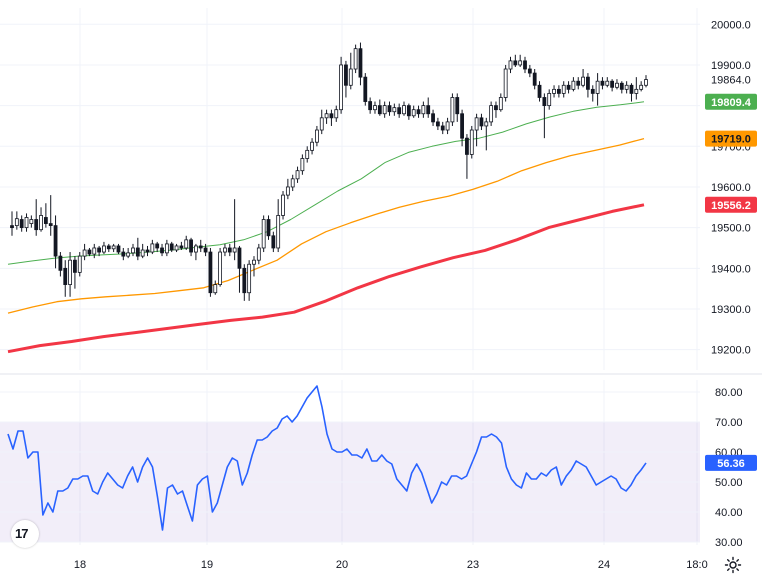 This screenshot has width=762, height=581. I want to click on rsi-tick-label: 50.00, so click(729, 483).